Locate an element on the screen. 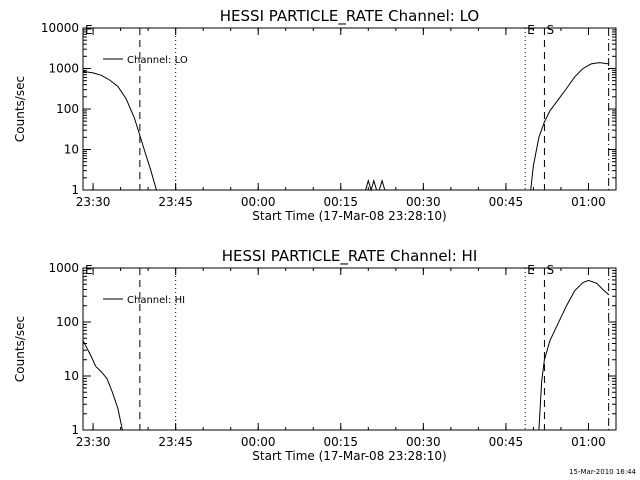 The height and width of the screenshot is (480, 640). chart-title: HESSI PARTICLE_RATE Channel: LO is located at coordinates (349, 16).